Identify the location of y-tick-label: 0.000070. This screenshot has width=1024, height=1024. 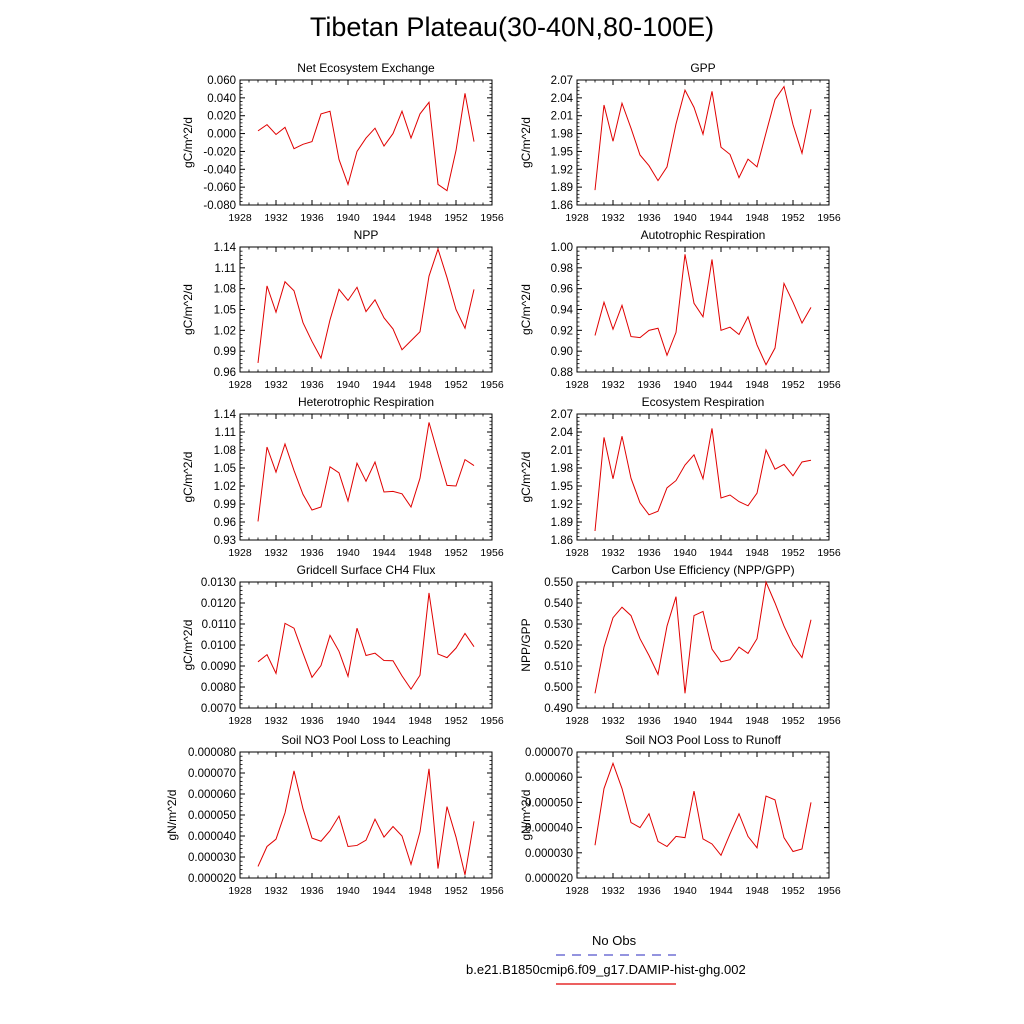
(212, 774).